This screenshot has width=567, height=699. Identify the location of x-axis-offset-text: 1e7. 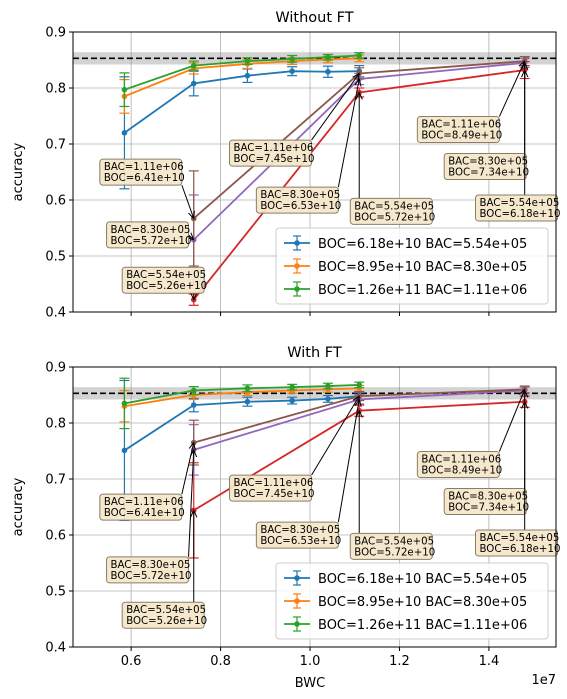
(543, 680).